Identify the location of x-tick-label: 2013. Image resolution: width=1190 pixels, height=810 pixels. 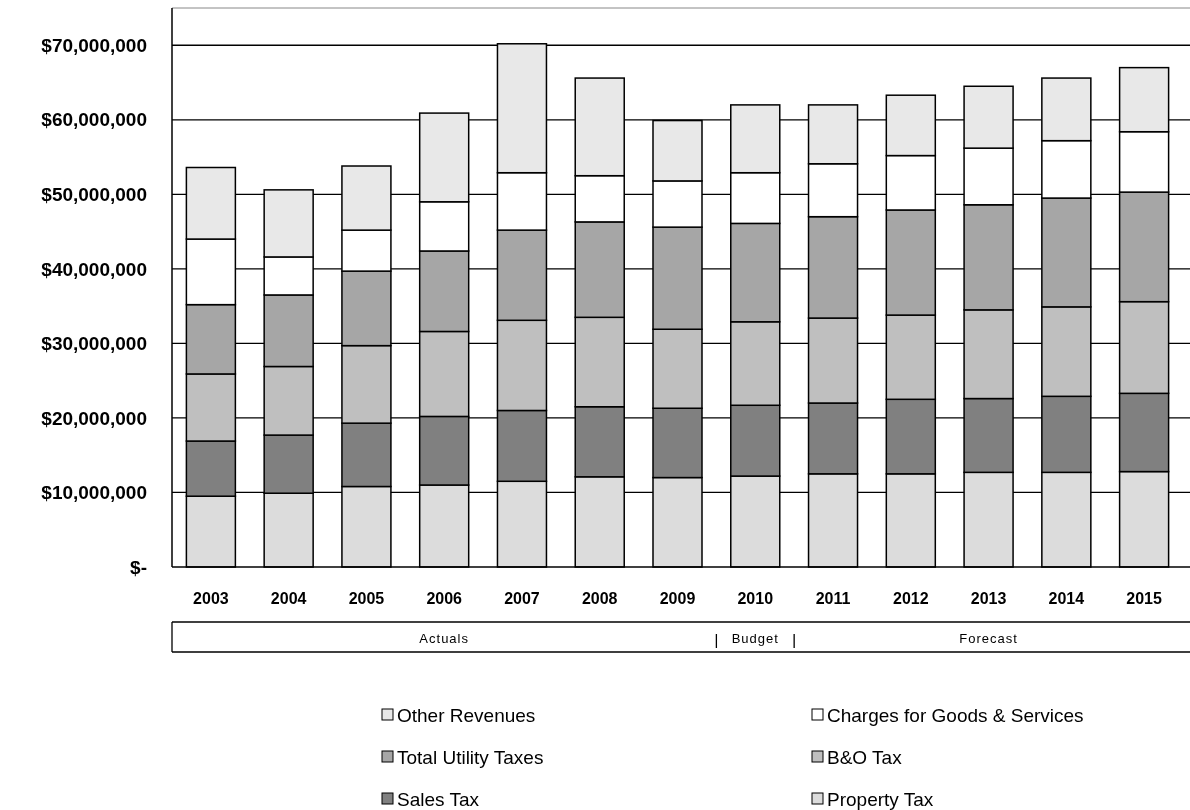
(988, 598).